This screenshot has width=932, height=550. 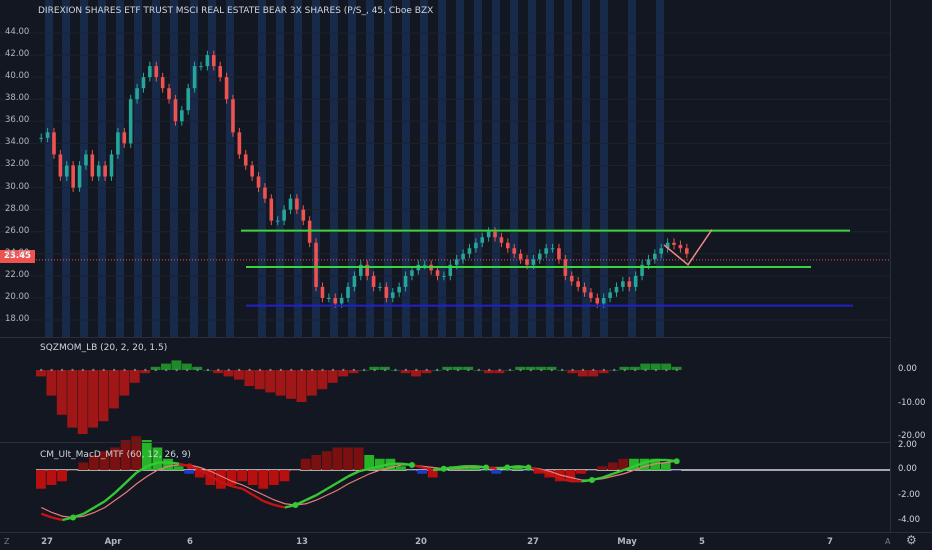 What do you see at coordinates (104, 348) in the screenshot?
I see `sqzmom-label: SQZMOM_LB (20, 2, 20, 1.5)` at bounding box center [104, 348].